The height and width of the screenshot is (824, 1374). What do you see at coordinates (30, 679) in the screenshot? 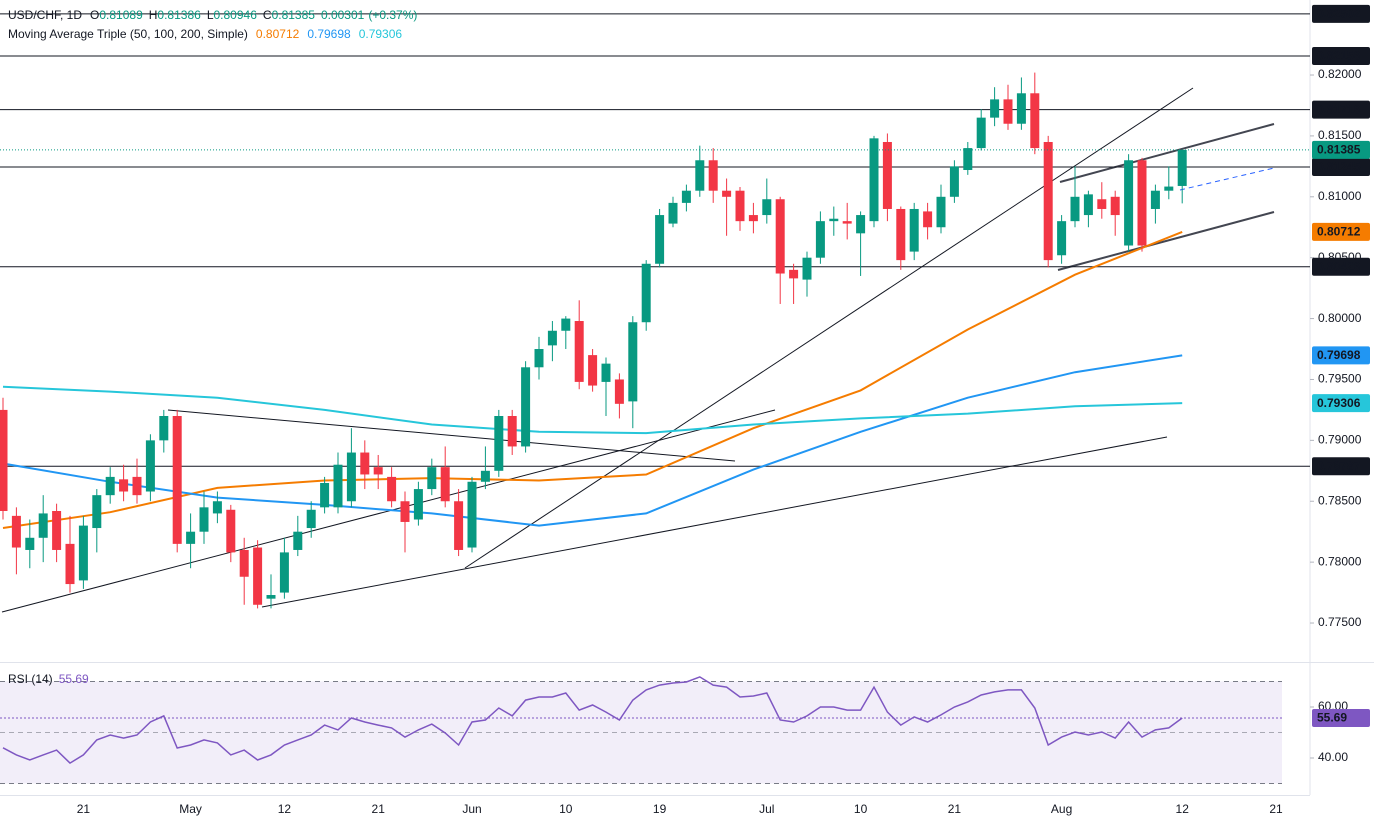
I see `rsi-title: RSI (14)` at bounding box center [30, 679].